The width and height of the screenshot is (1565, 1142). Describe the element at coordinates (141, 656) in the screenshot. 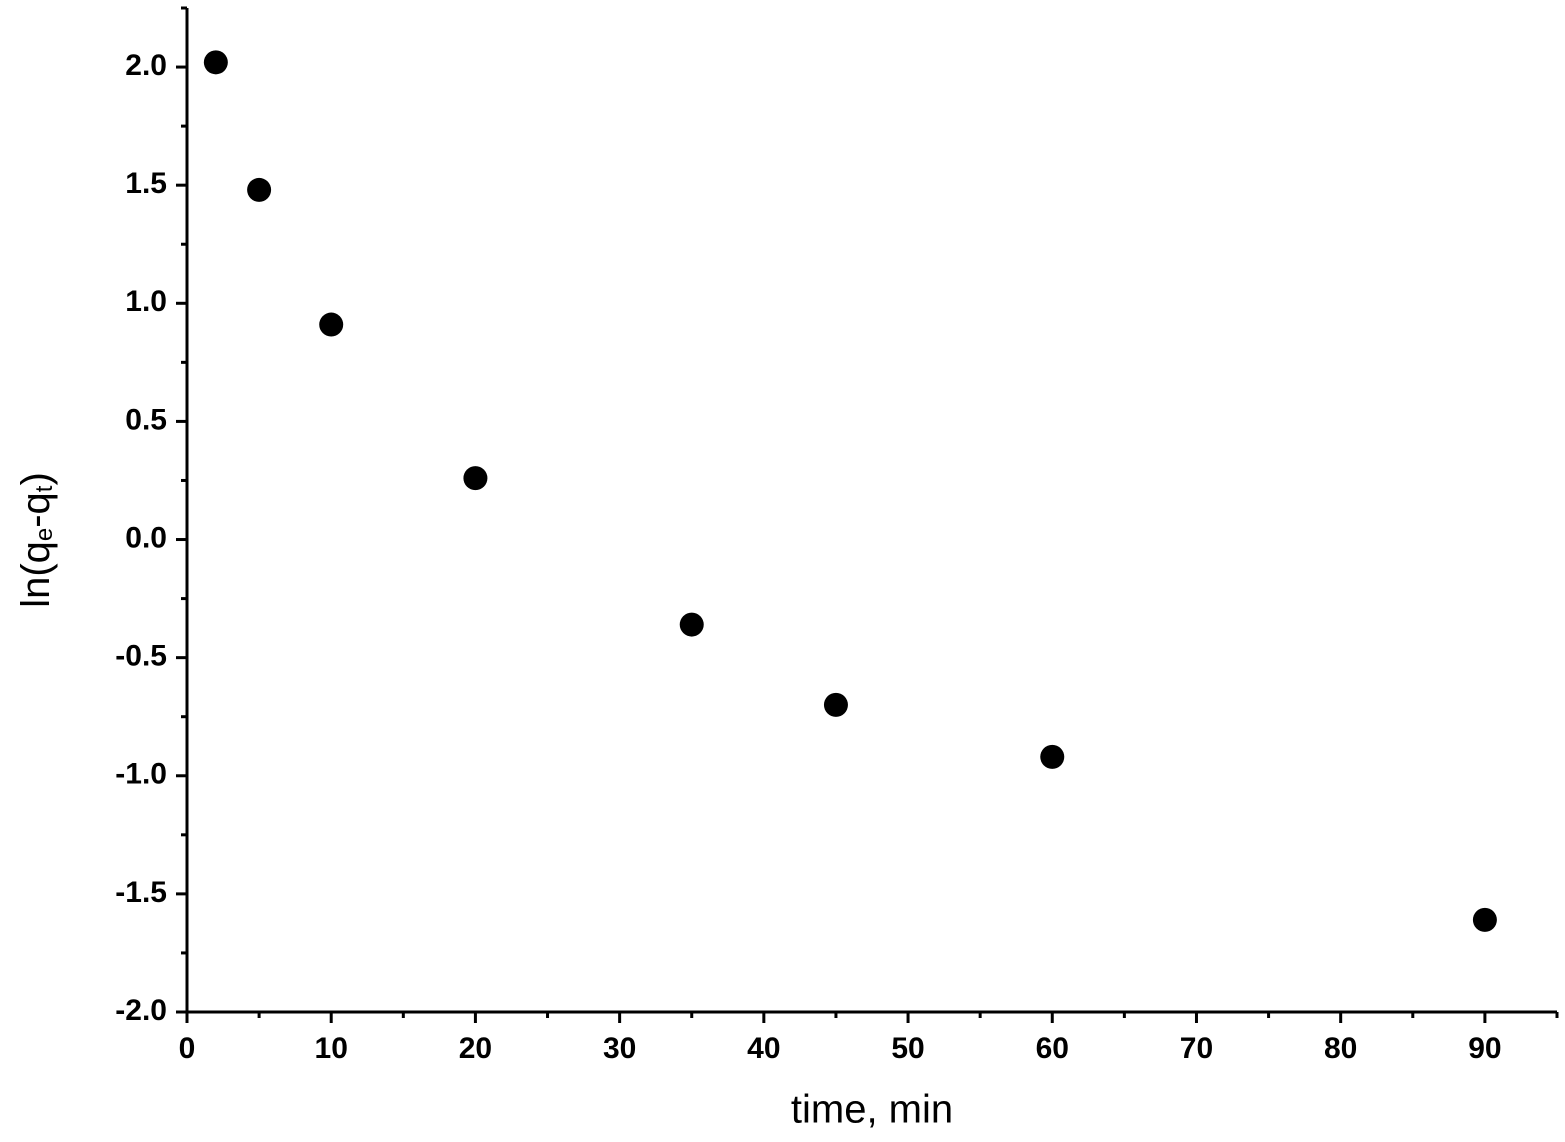

I see `y-tick-label: -0.5` at that location.